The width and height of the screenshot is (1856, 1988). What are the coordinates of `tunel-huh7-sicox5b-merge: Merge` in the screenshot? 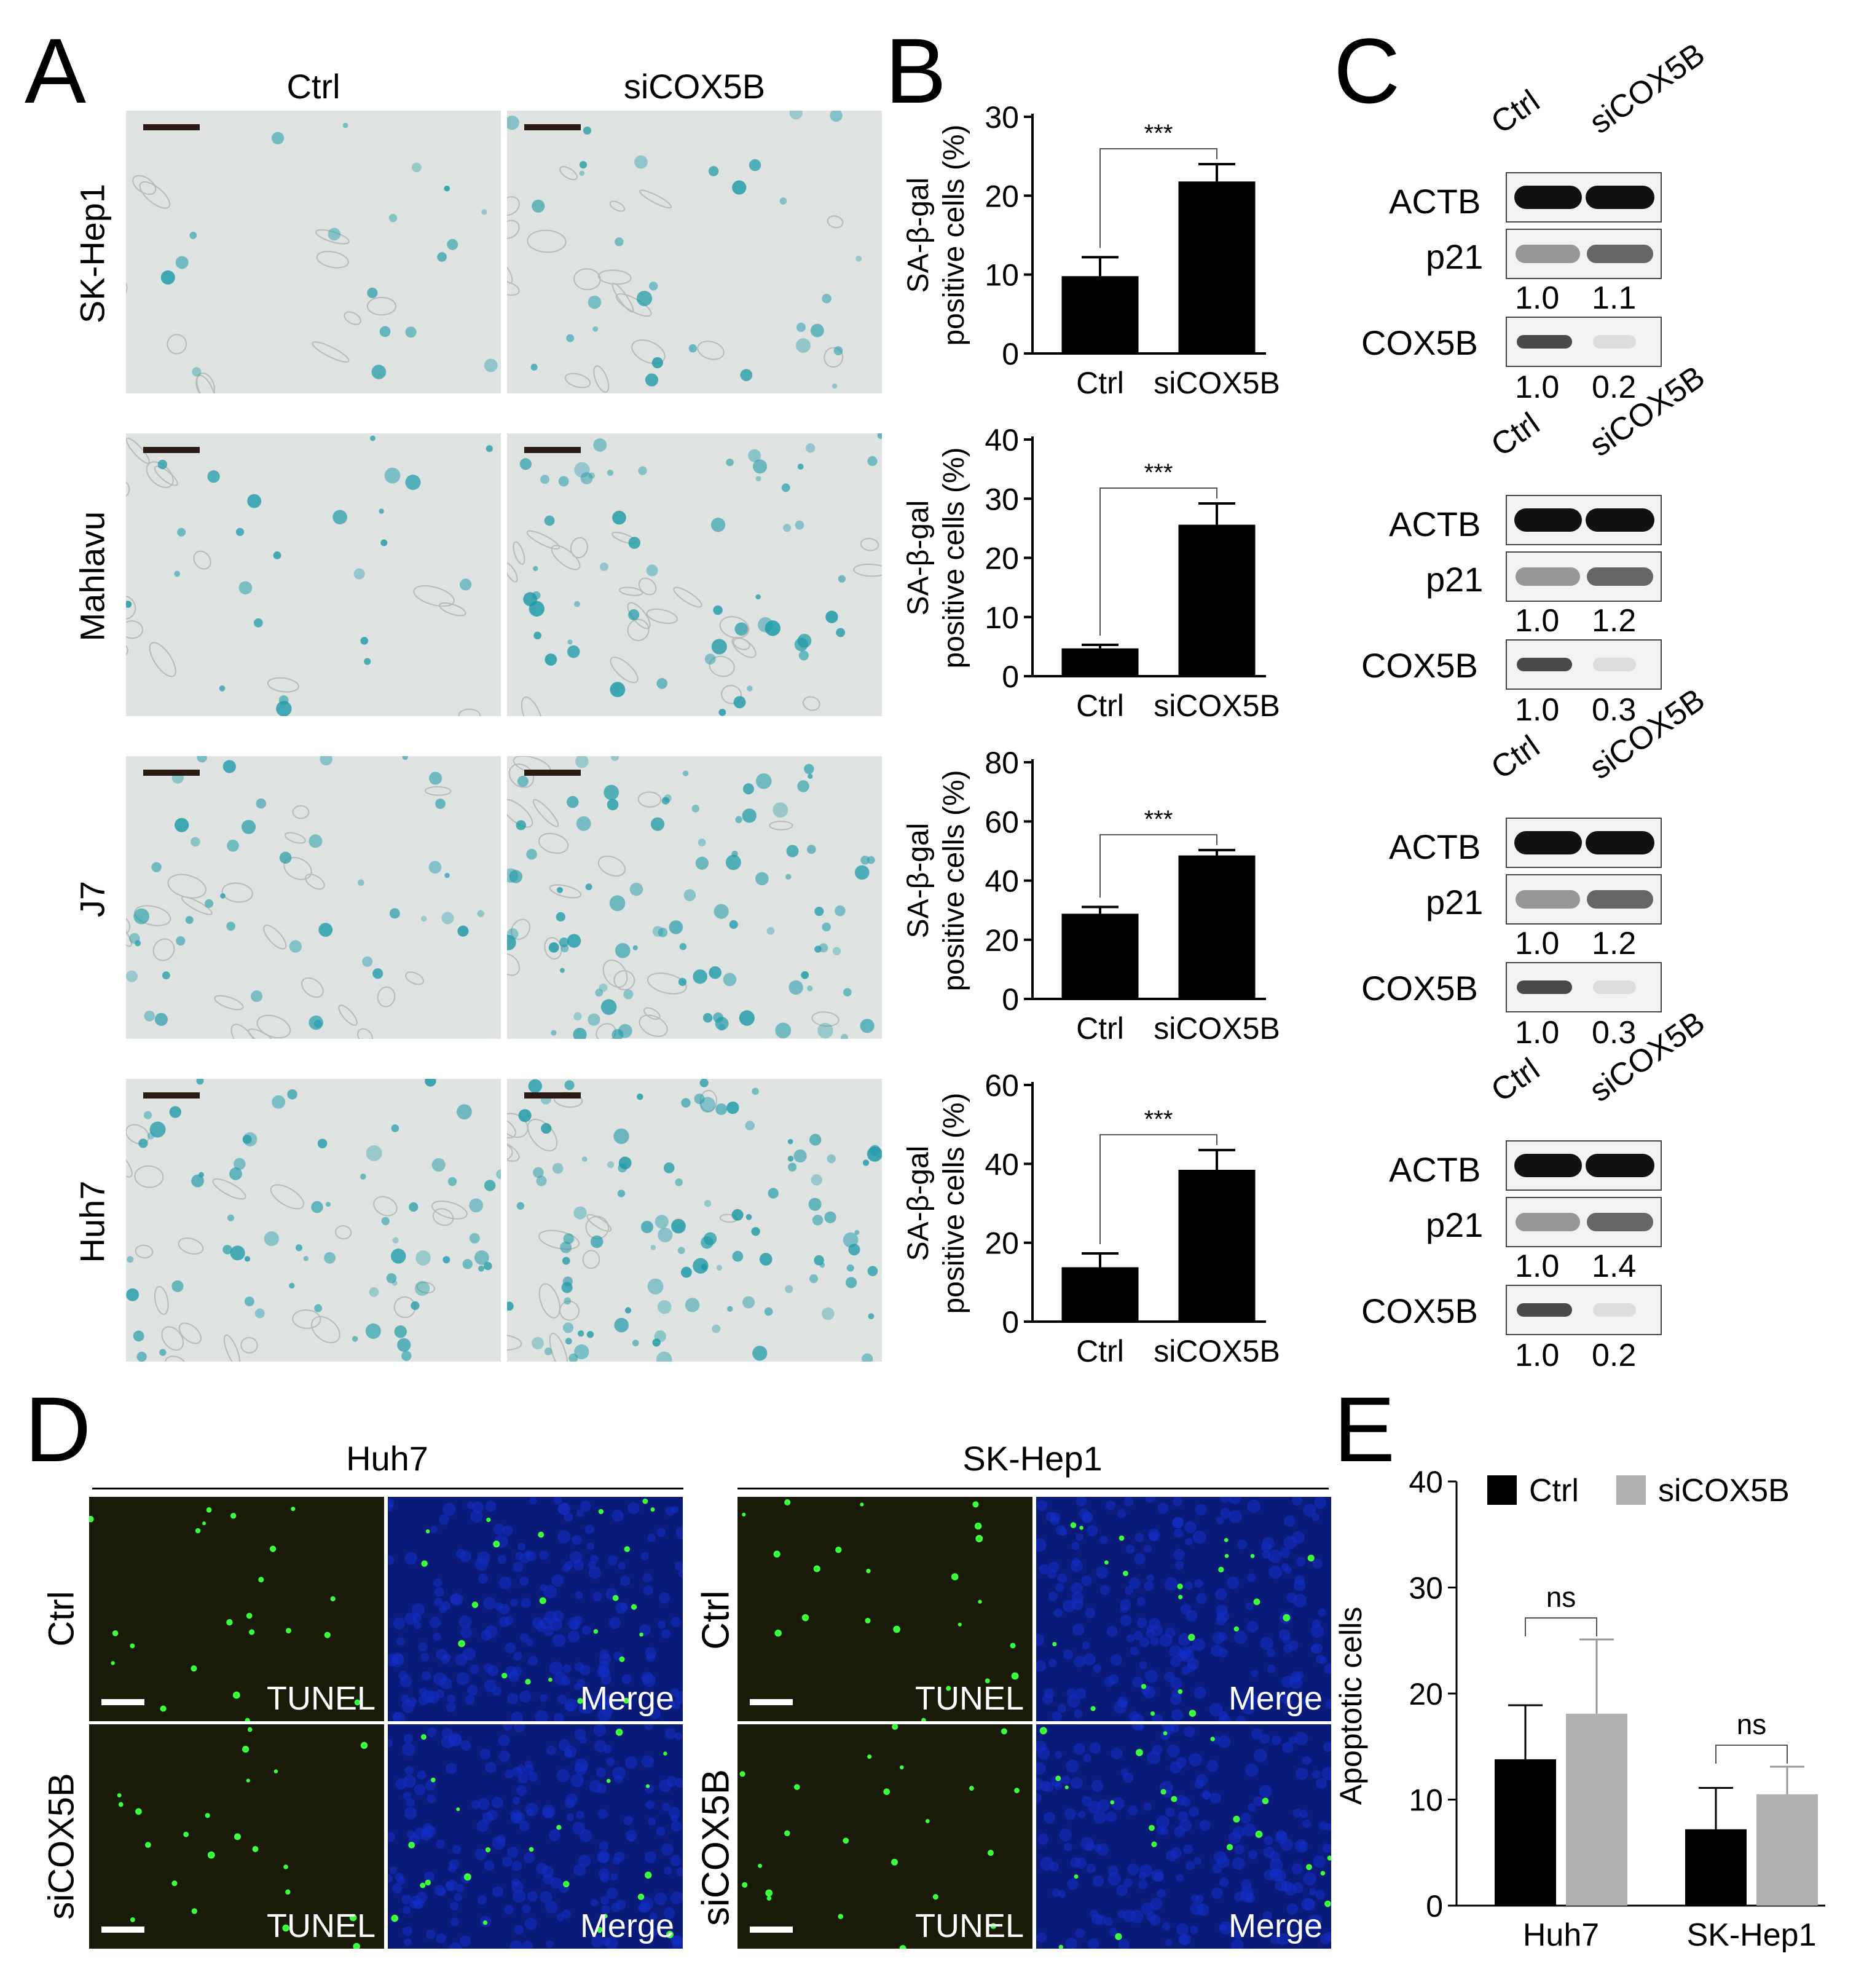 It's located at (535, 1836).